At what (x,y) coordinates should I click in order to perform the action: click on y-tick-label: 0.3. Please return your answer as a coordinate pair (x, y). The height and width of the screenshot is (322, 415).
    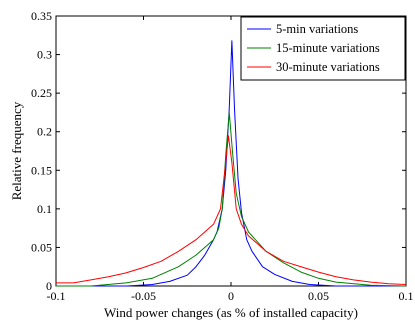
    Looking at the image, I should click on (44, 55).